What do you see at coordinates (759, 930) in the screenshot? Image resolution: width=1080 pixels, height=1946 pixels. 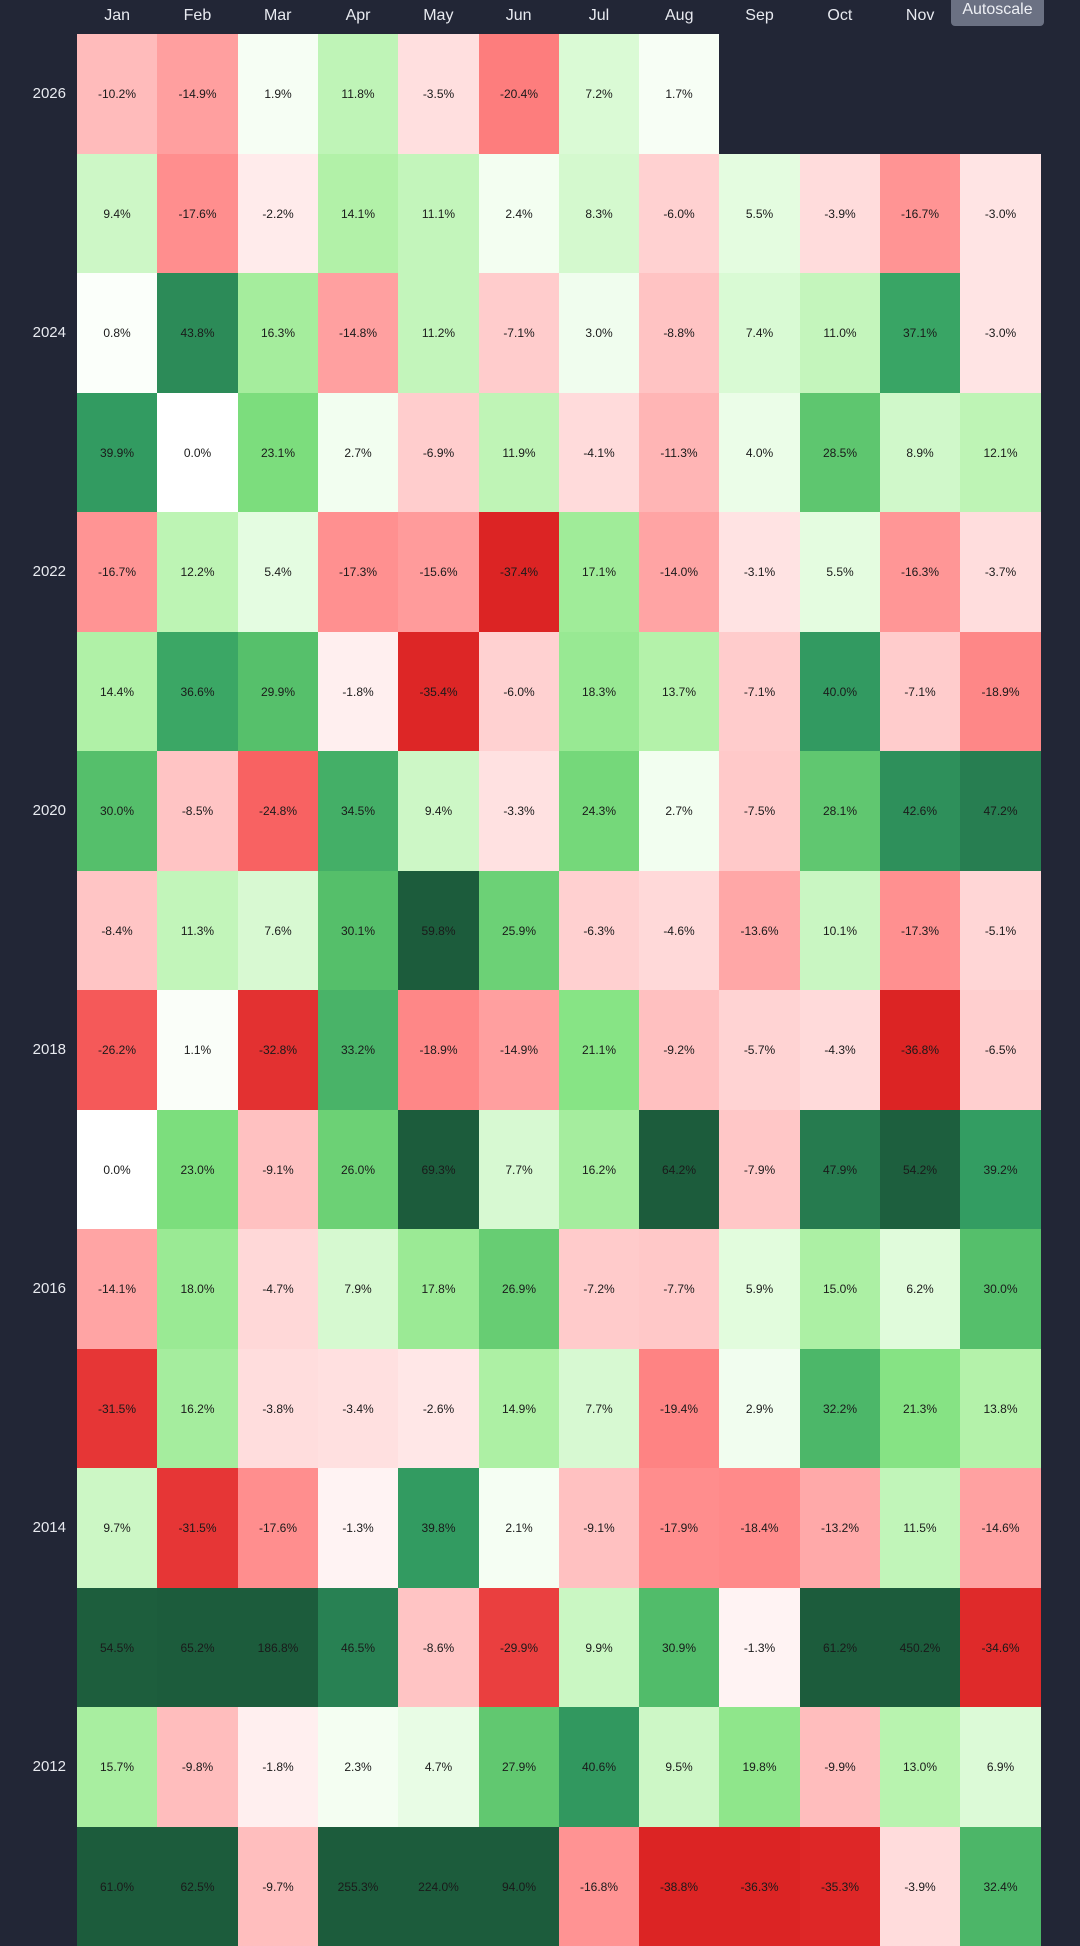 I see `heatmap-cell-2019-sep: -13.6%` at bounding box center [759, 930].